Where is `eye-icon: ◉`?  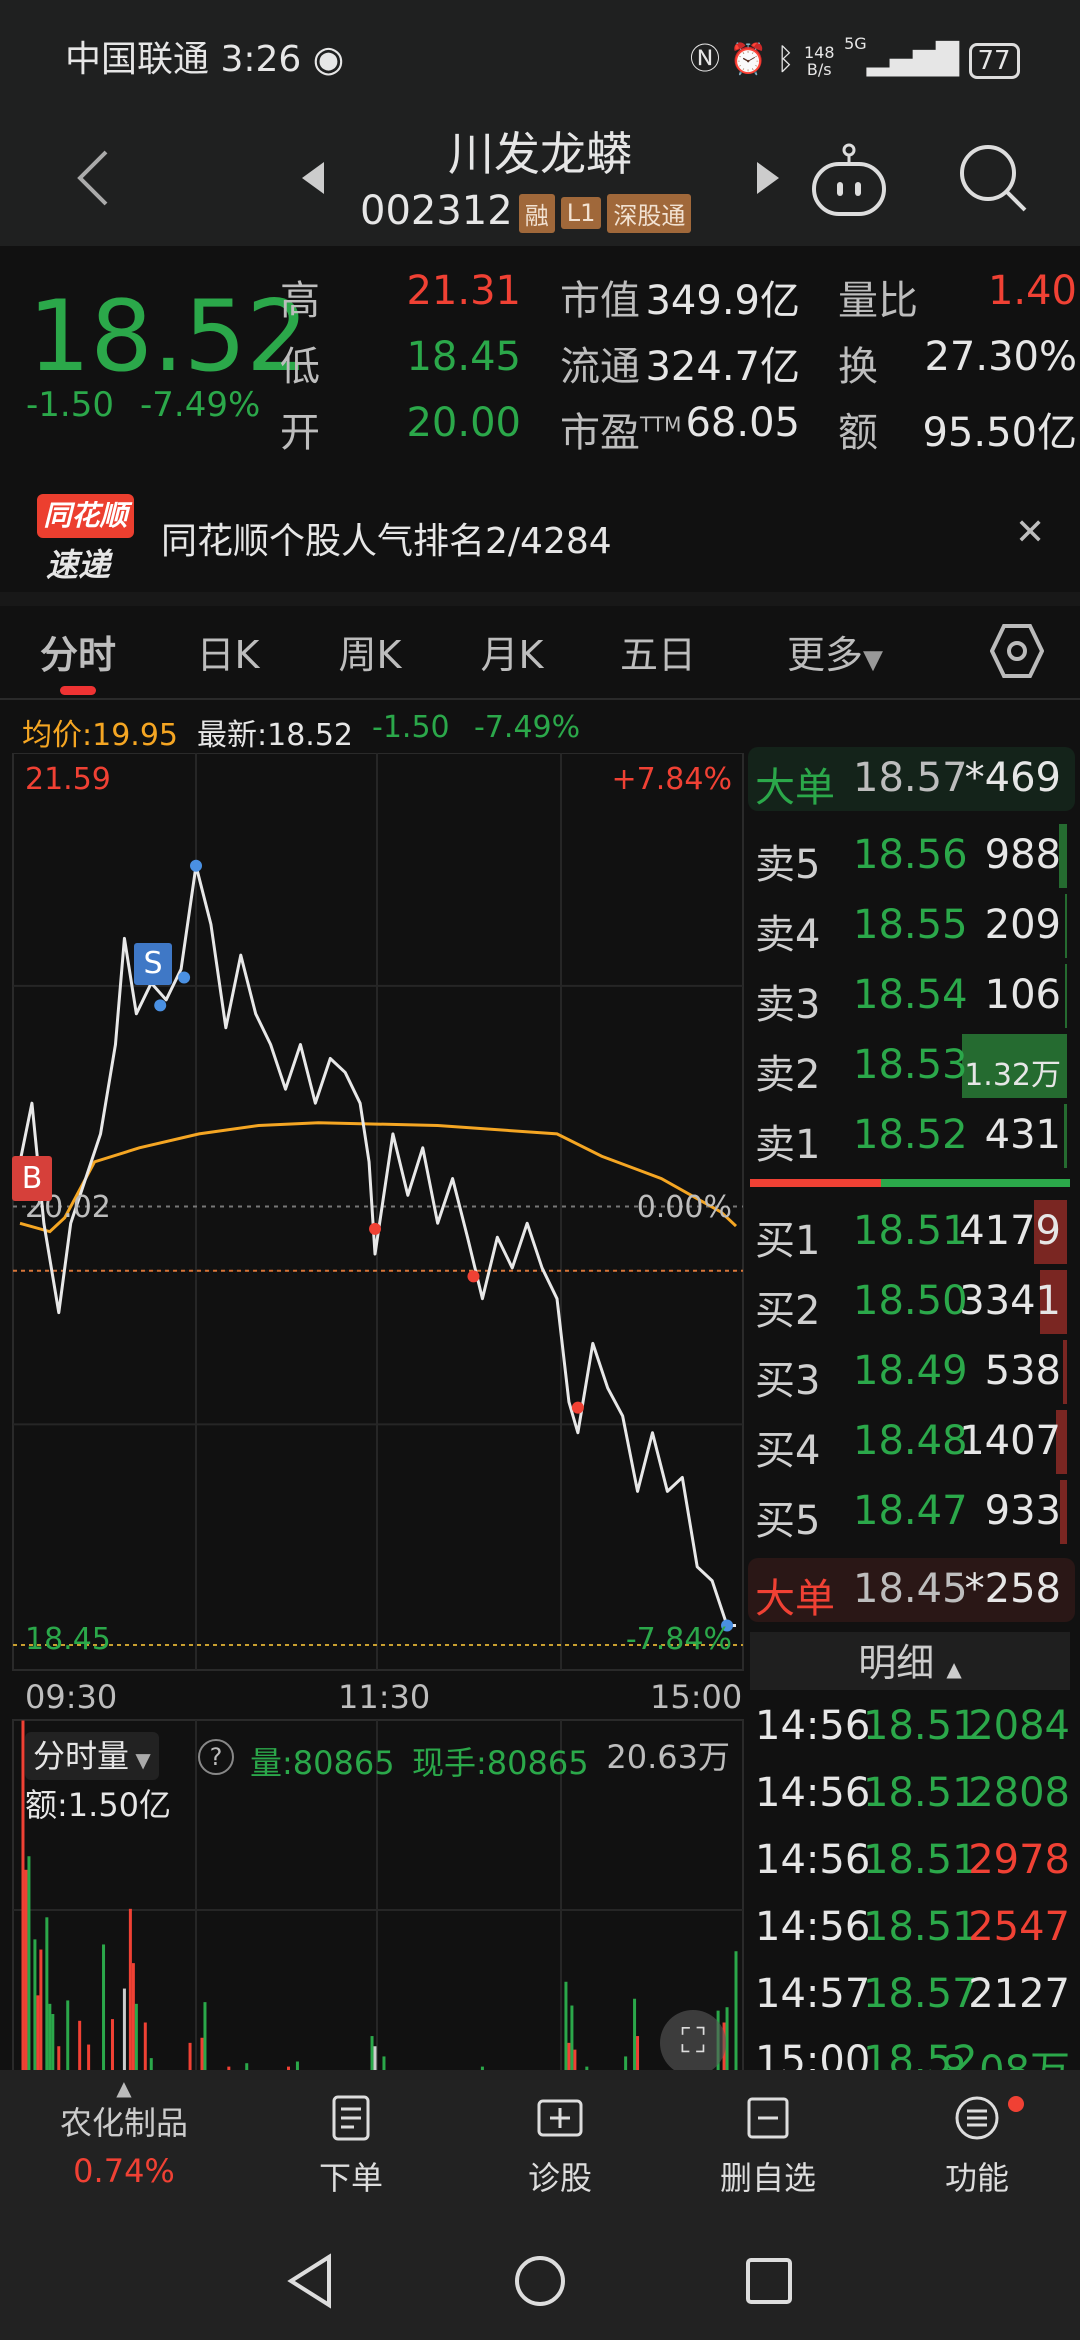 eye-icon: ◉ is located at coordinates (328, 59).